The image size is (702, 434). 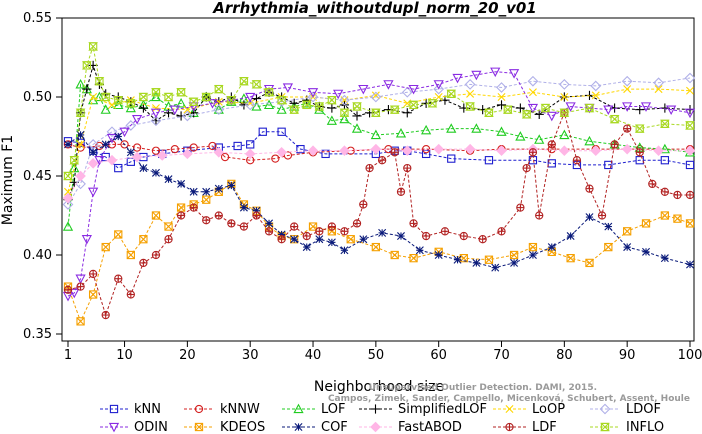 What do you see at coordinates (690, 355) in the screenshot?
I see `x-tick-label: 100` at bounding box center [690, 355].